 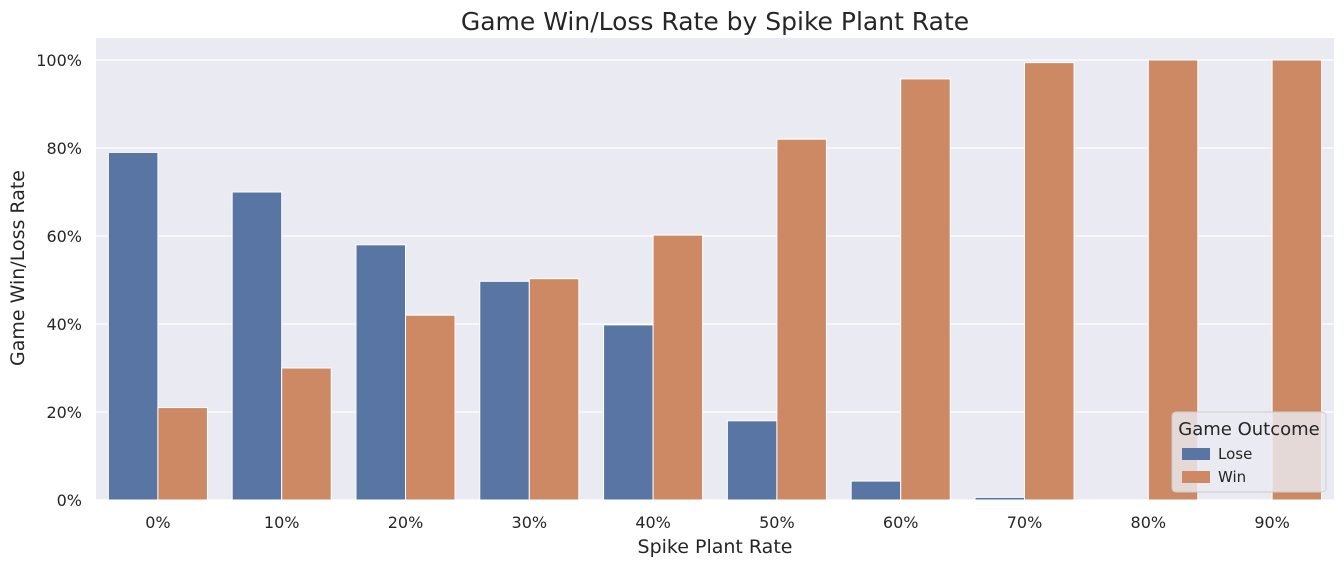 I want to click on x-axis-label: Spike Plant Rate, so click(x=715, y=547).